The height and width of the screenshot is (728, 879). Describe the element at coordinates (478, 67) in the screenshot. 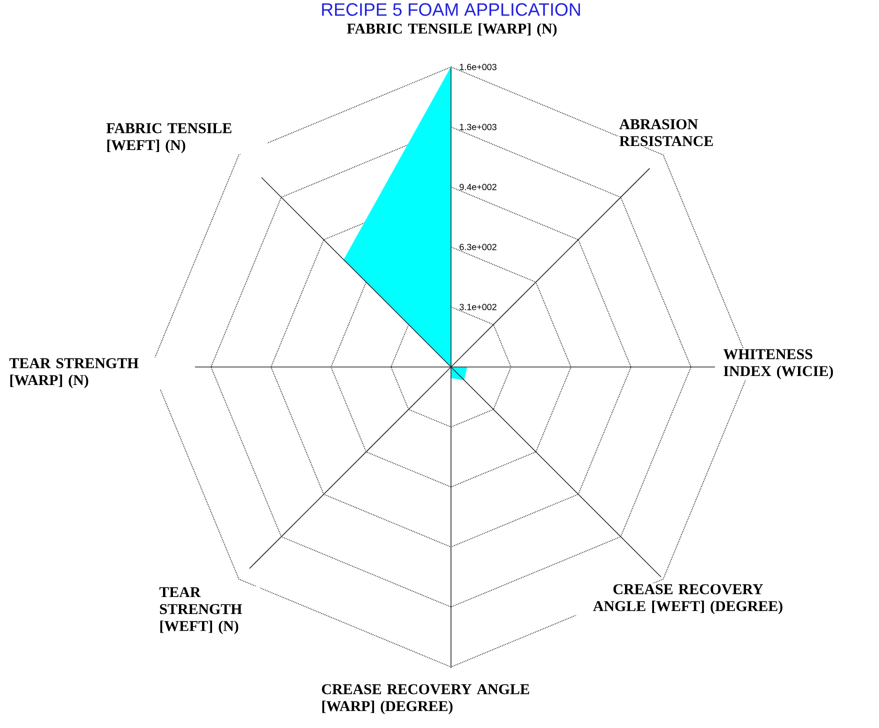

I see `y-tick-label: 1.6e+003` at that location.